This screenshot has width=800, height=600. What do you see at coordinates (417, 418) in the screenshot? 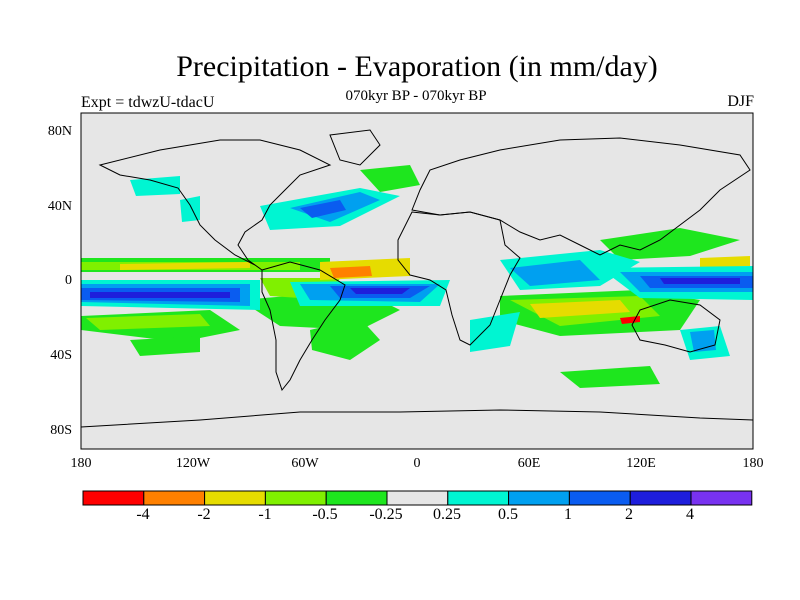
I see `coastline-antarctica` at bounding box center [417, 418].